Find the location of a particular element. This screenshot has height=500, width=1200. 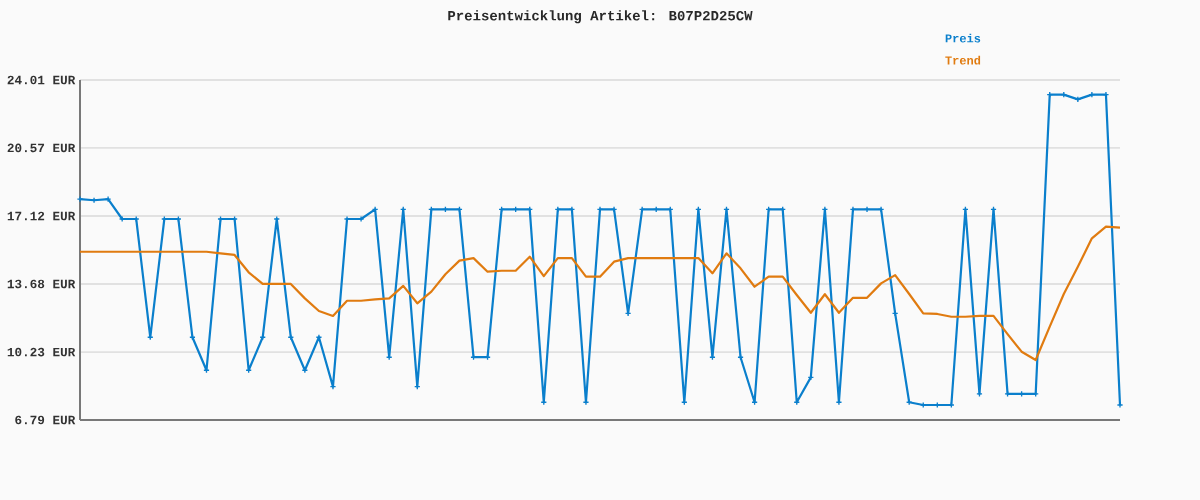

y-tick-label: 20.57 EUR is located at coordinates (41, 148).